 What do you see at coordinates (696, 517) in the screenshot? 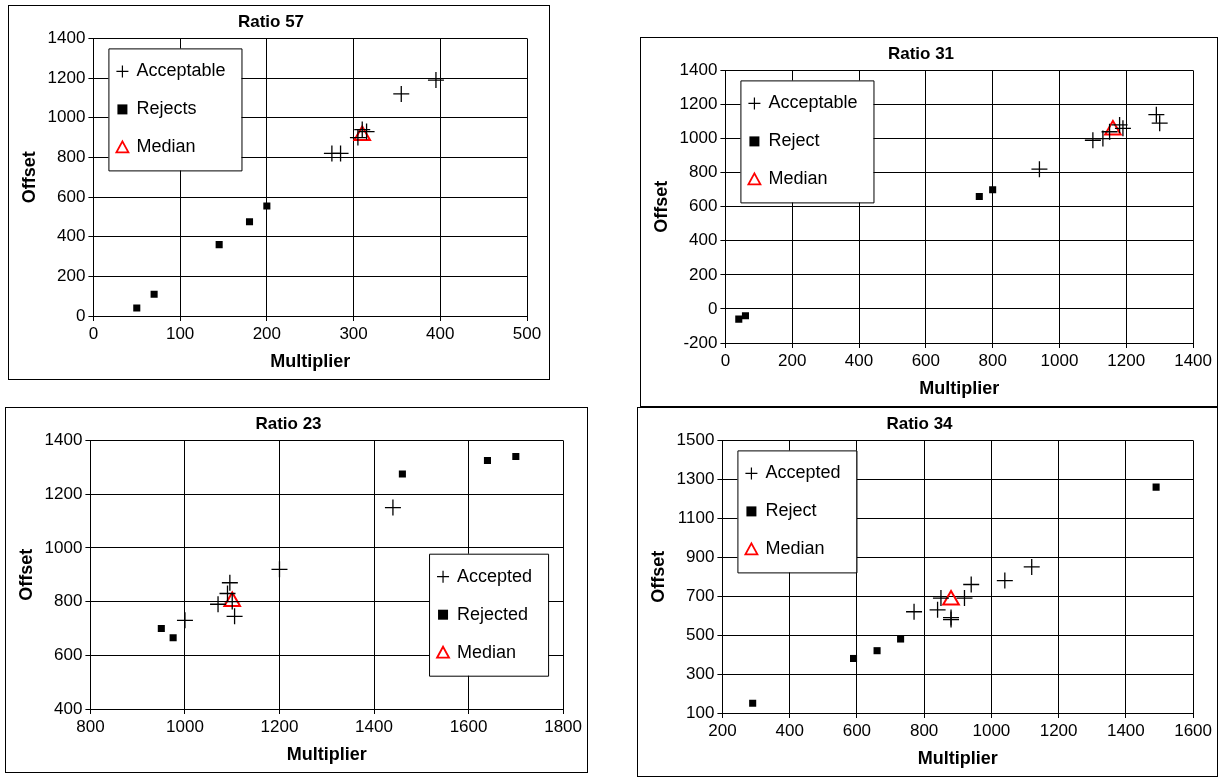
I see `y-tick-label: 1100` at bounding box center [696, 517].